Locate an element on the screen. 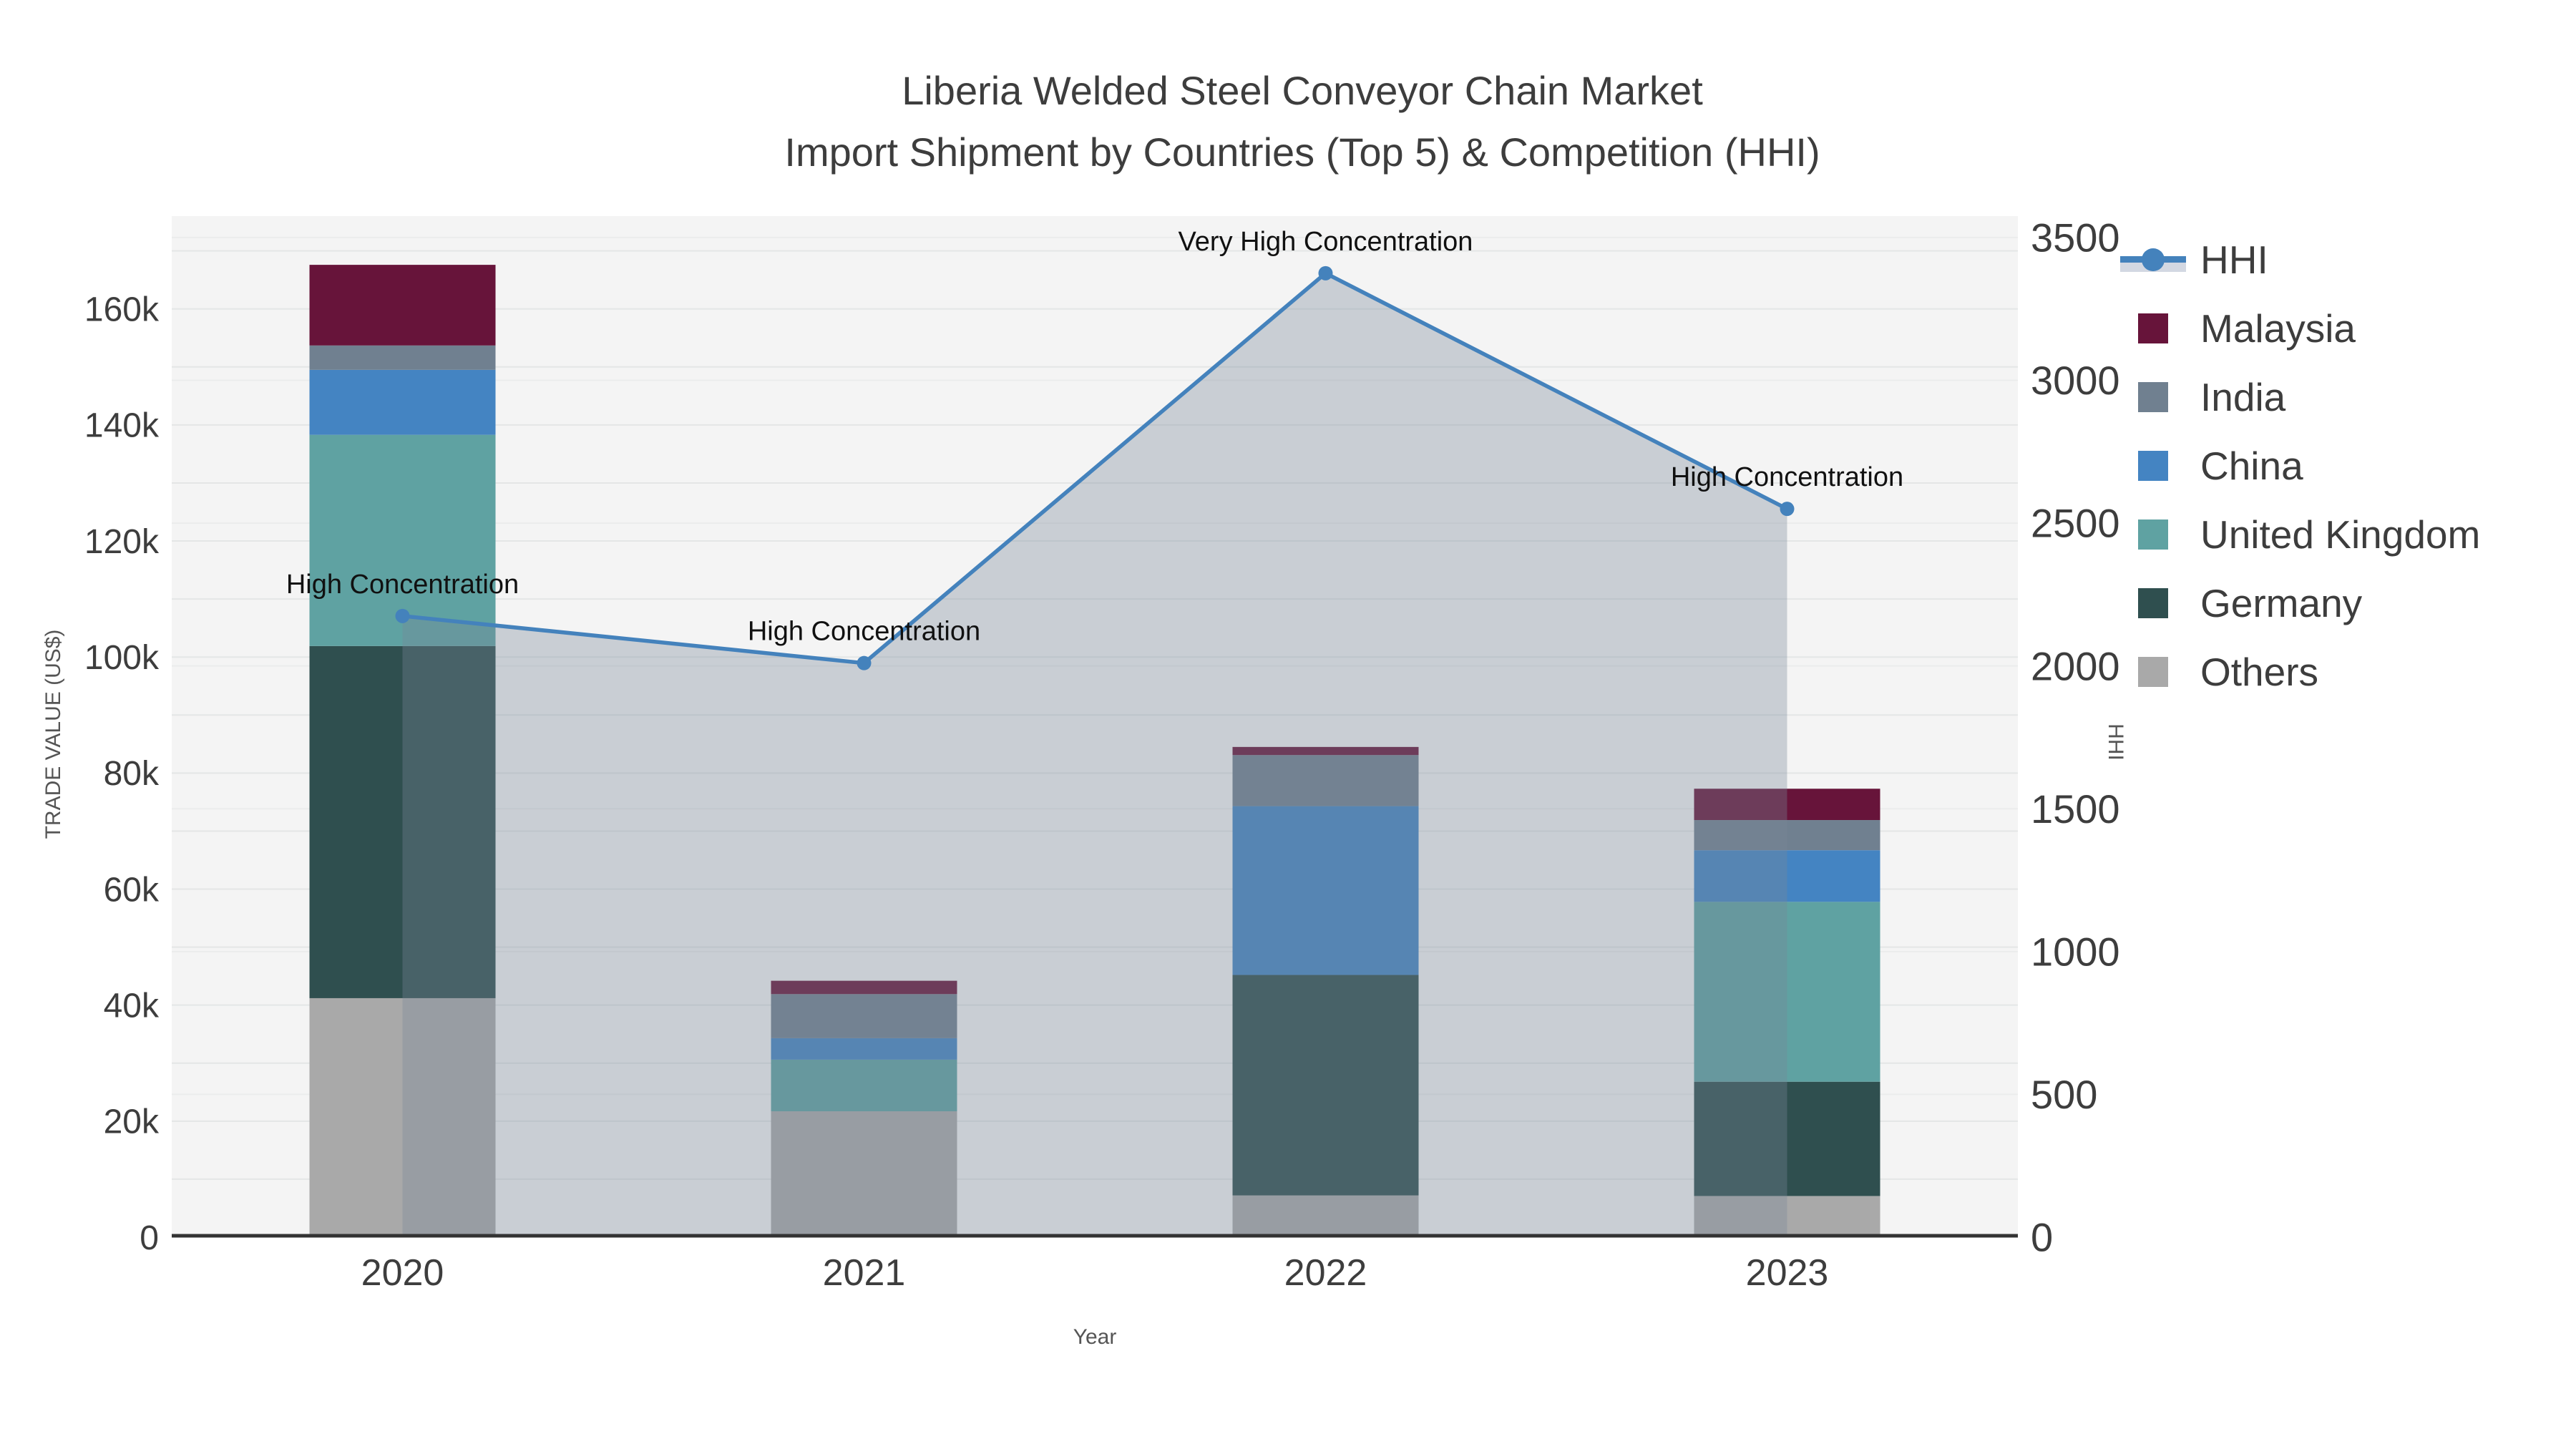 The height and width of the screenshot is (1449, 2576). tick-x-2021: 2021 is located at coordinates (864, 1273).